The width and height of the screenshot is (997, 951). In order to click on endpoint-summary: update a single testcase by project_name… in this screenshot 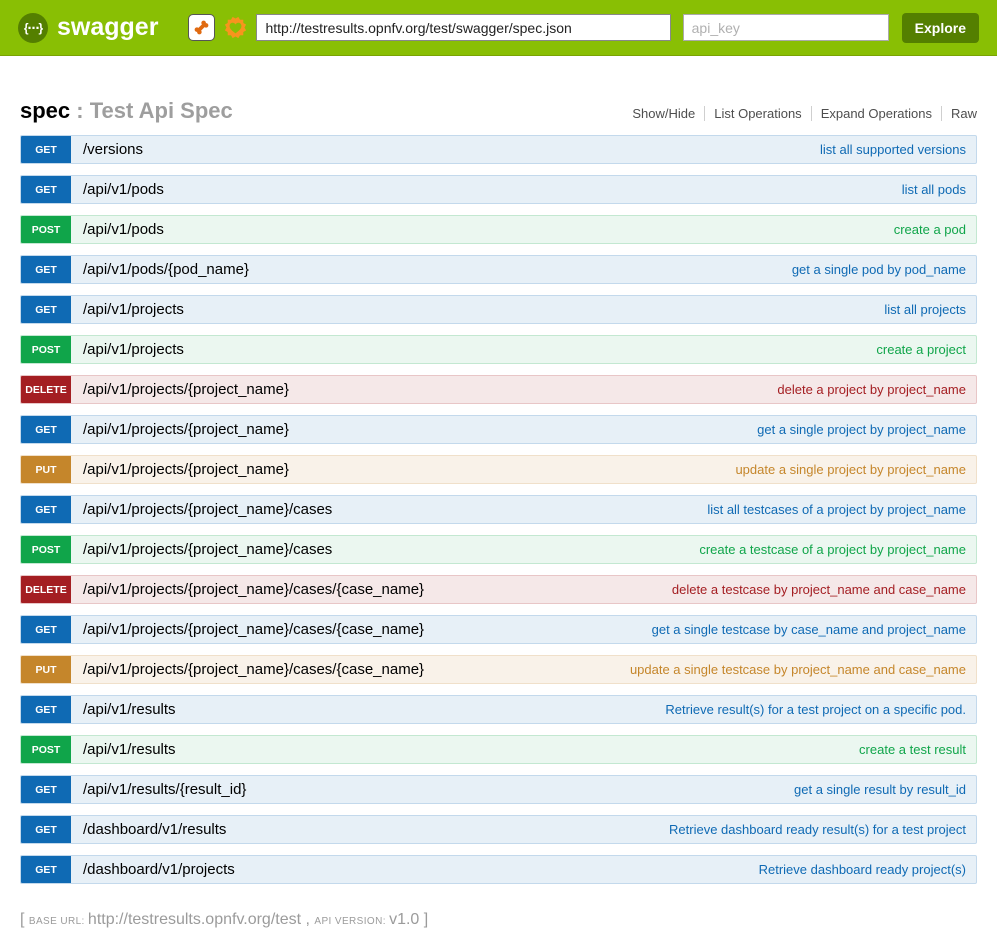, I will do `click(797, 669)`.